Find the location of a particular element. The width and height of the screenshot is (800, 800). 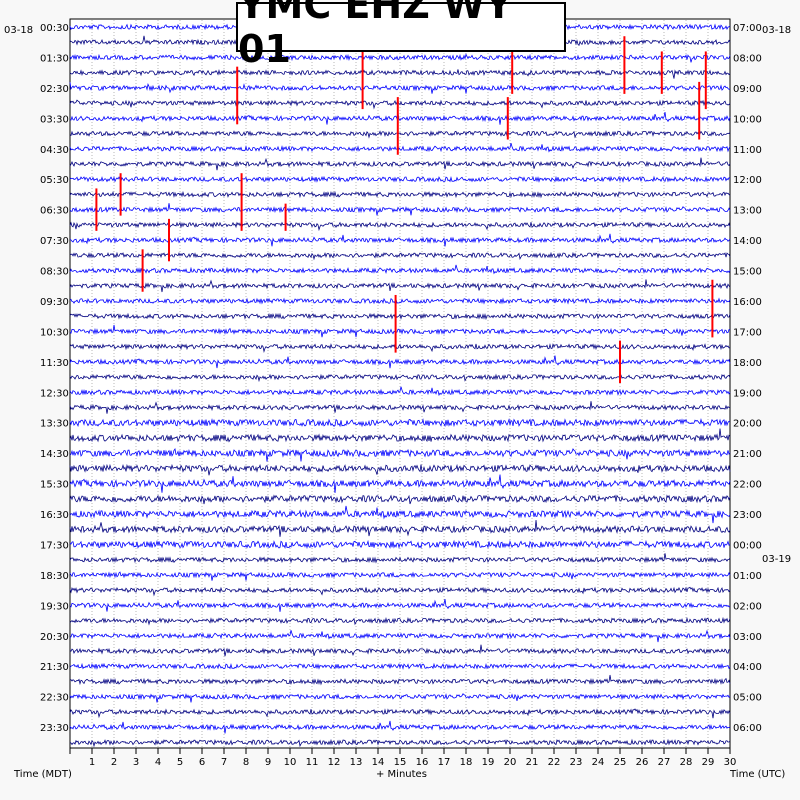

left-time-label: 08:30 is located at coordinates (54, 272).